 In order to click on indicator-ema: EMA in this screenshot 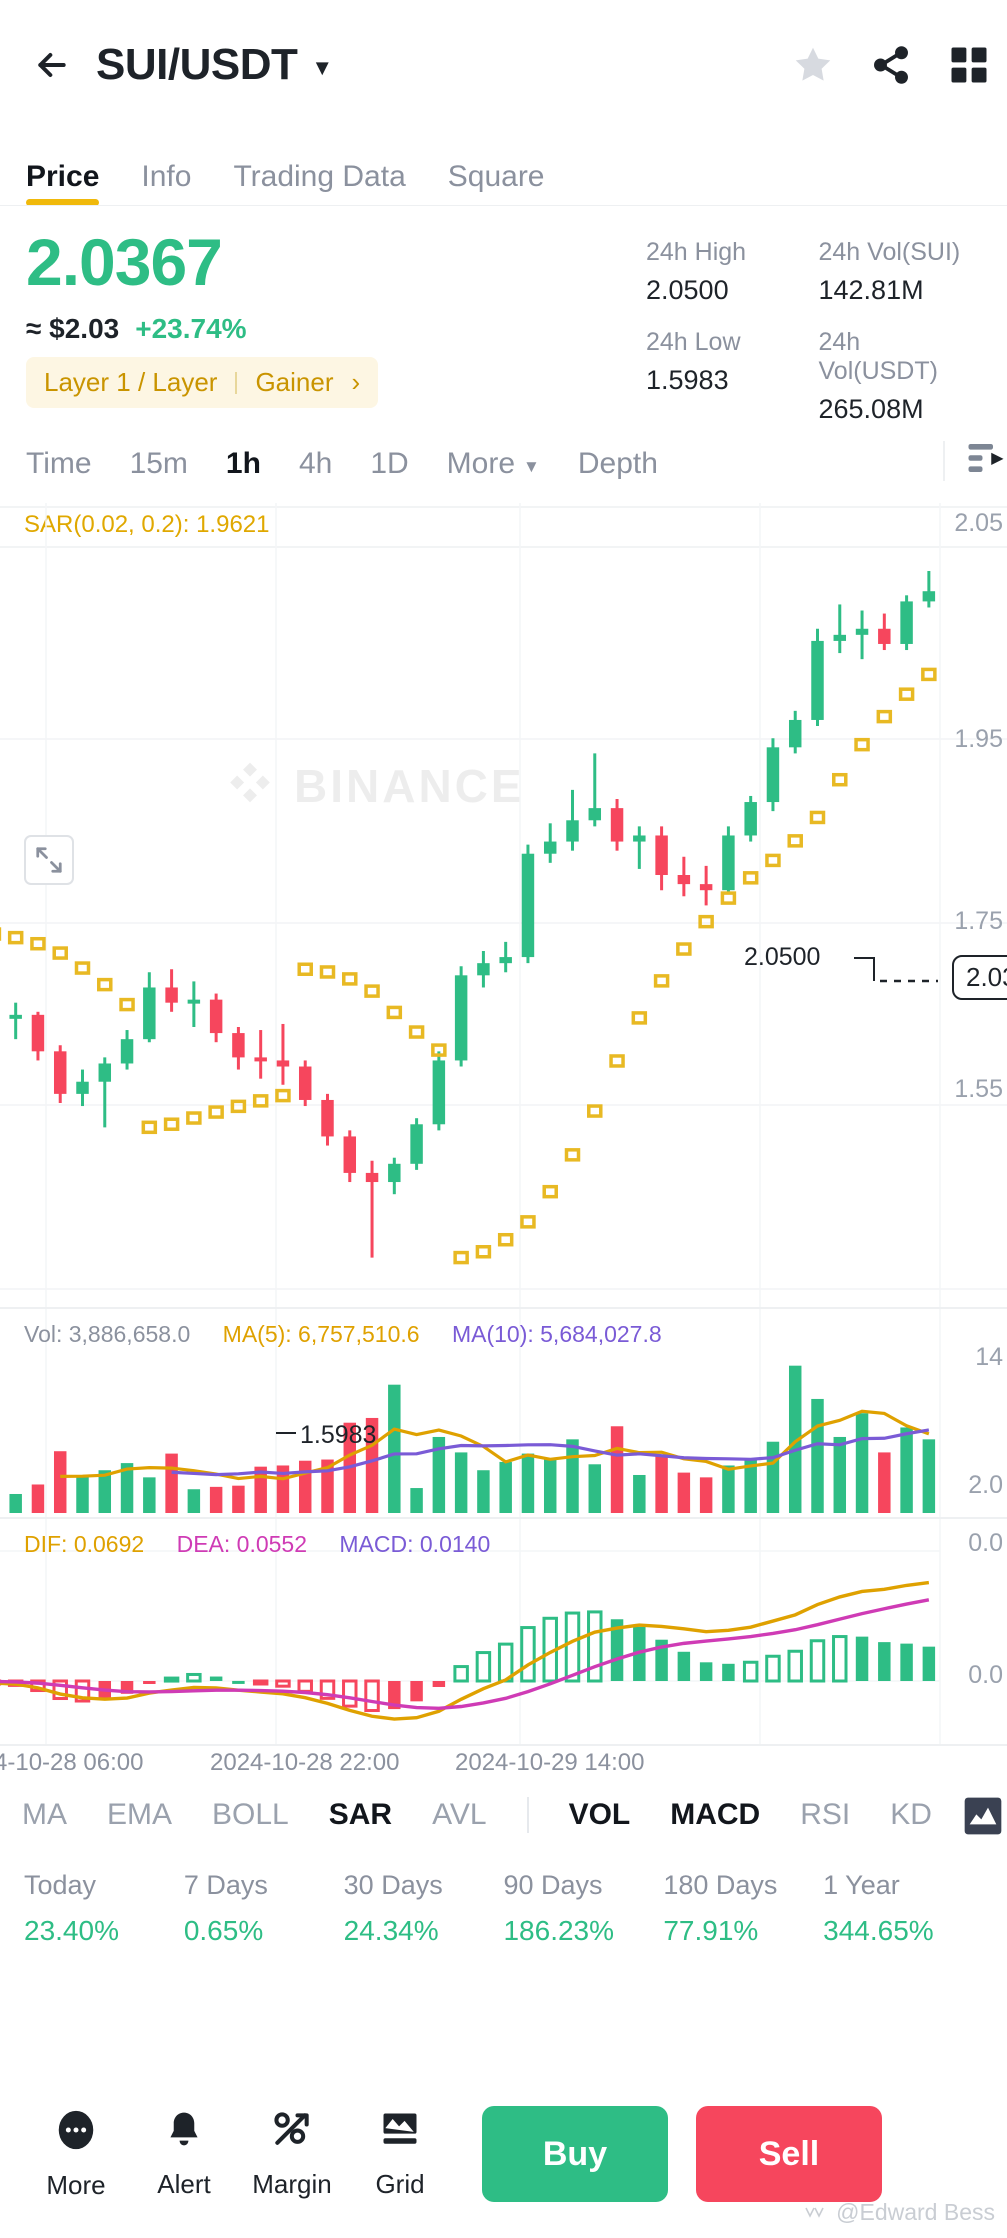, I will do `click(140, 1814)`.